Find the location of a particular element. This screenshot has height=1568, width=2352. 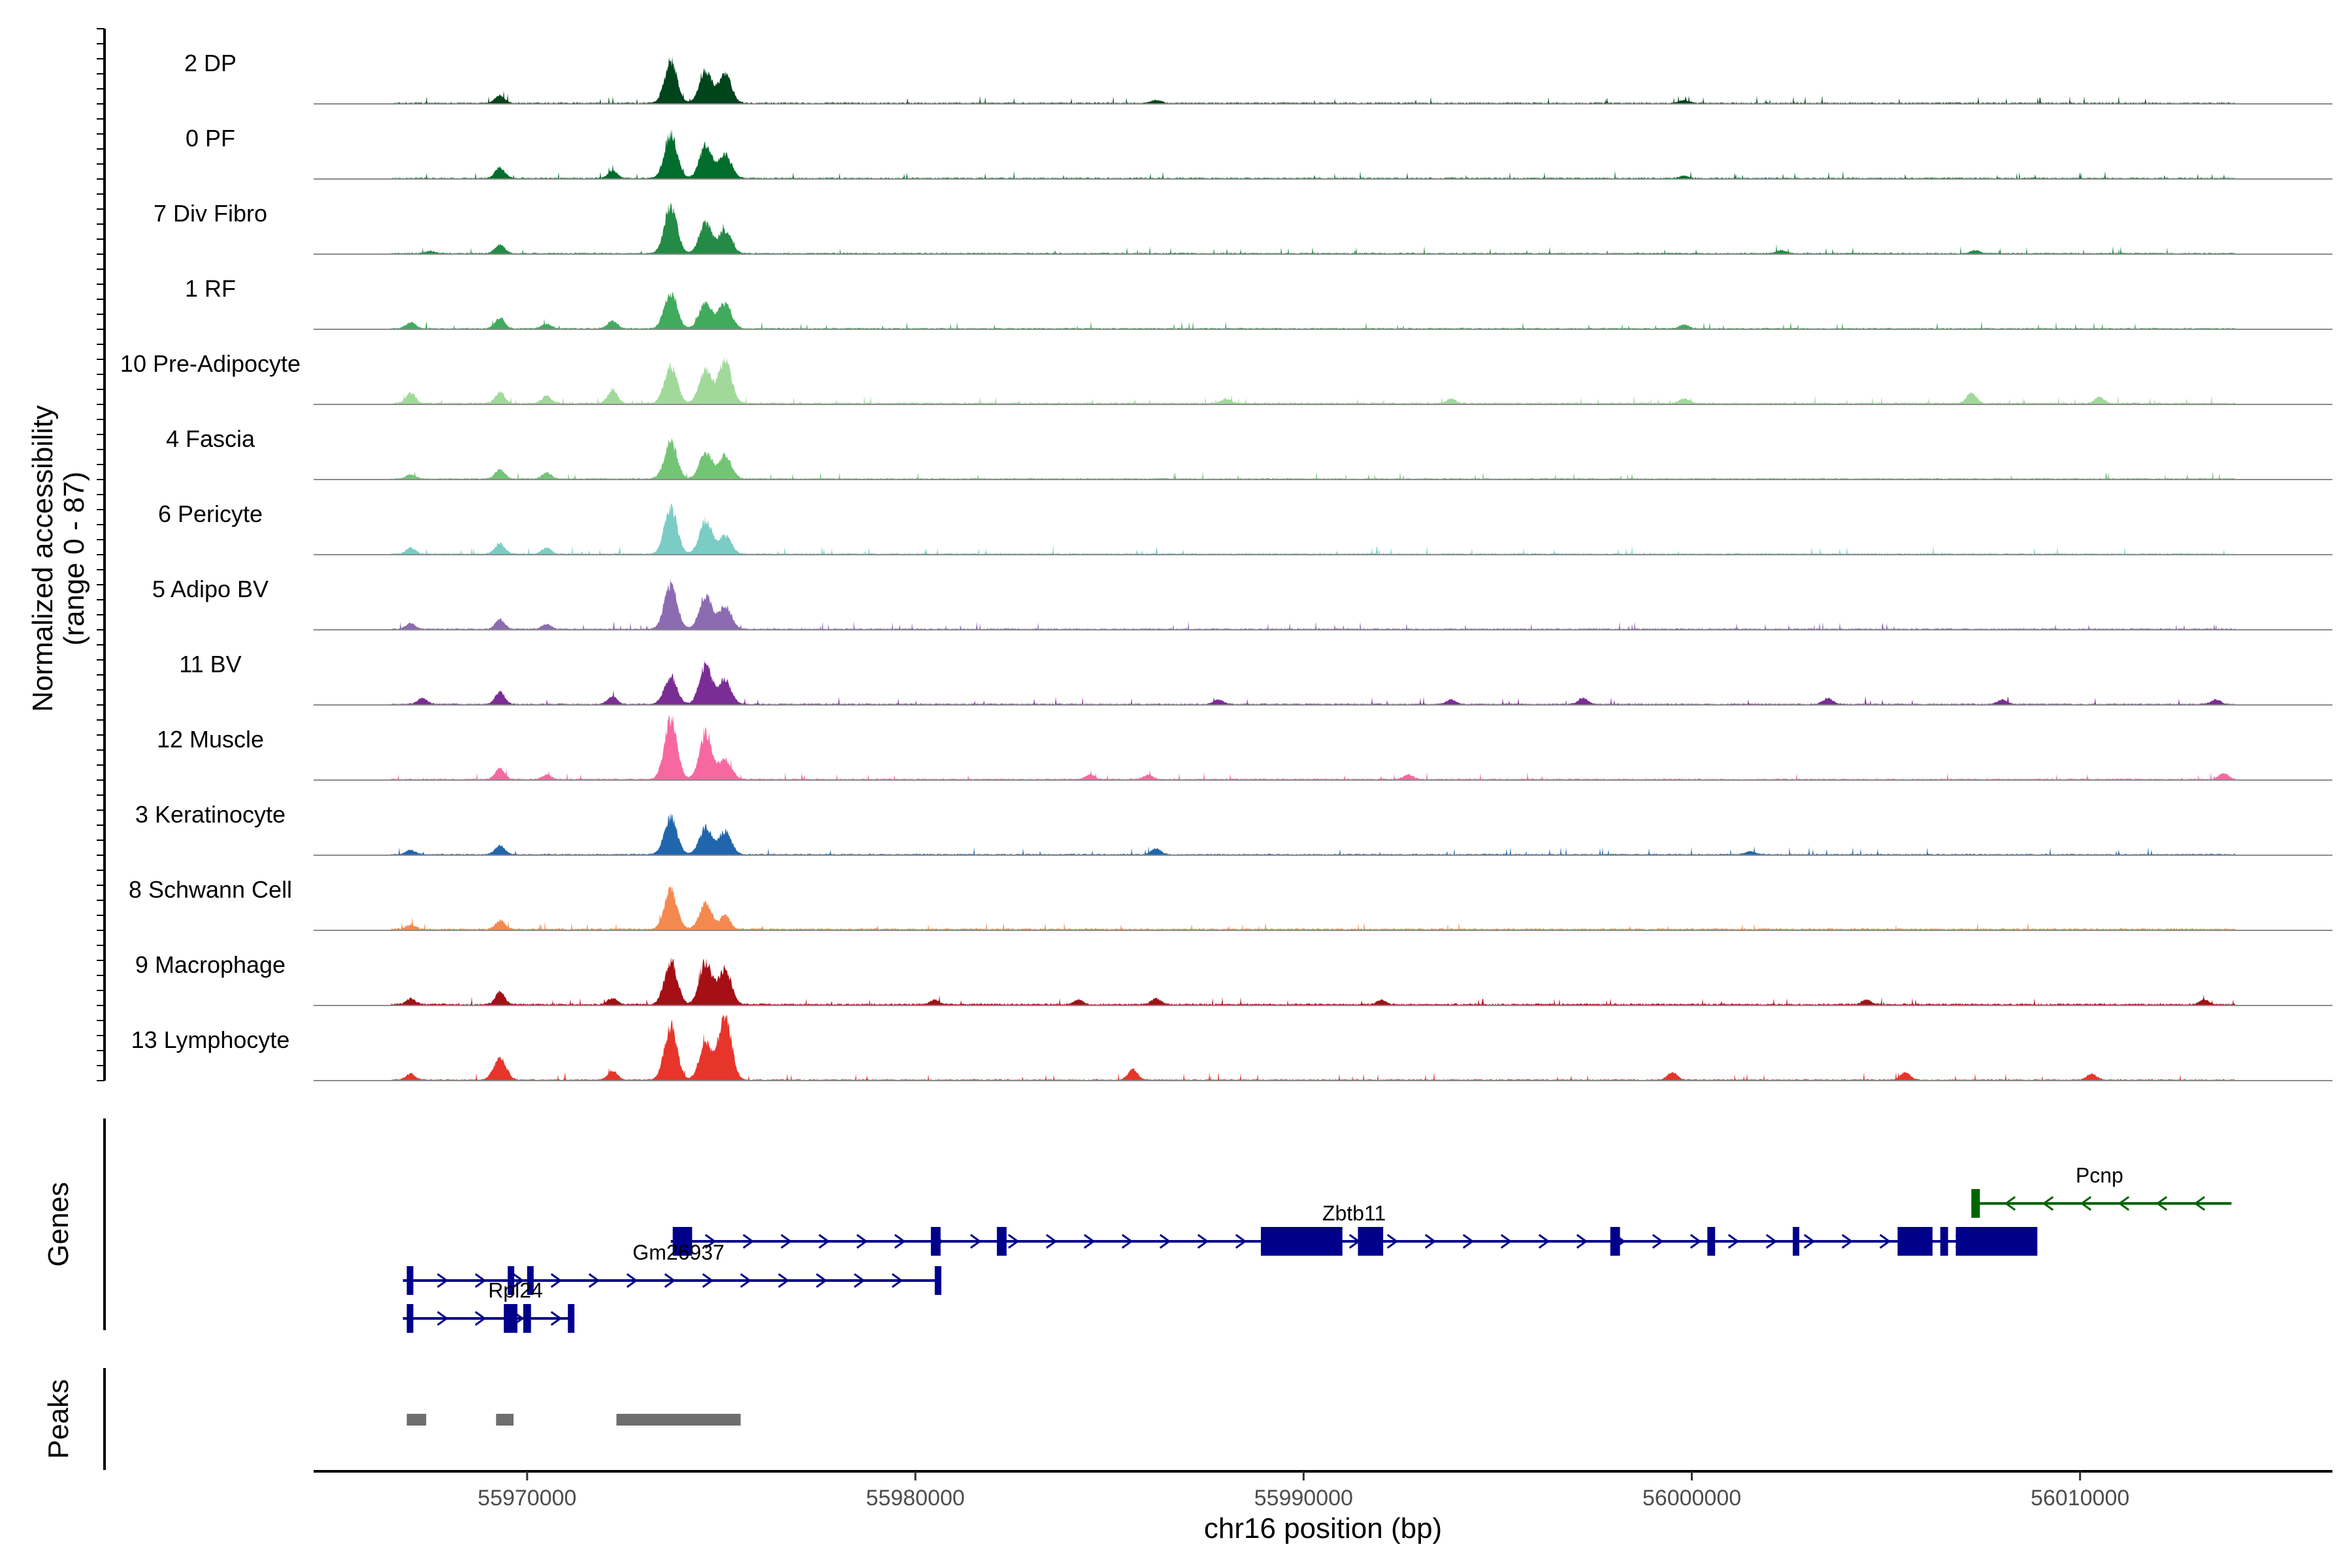

coverage-track: 6 Pericyte is located at coordinates (1245, 527).